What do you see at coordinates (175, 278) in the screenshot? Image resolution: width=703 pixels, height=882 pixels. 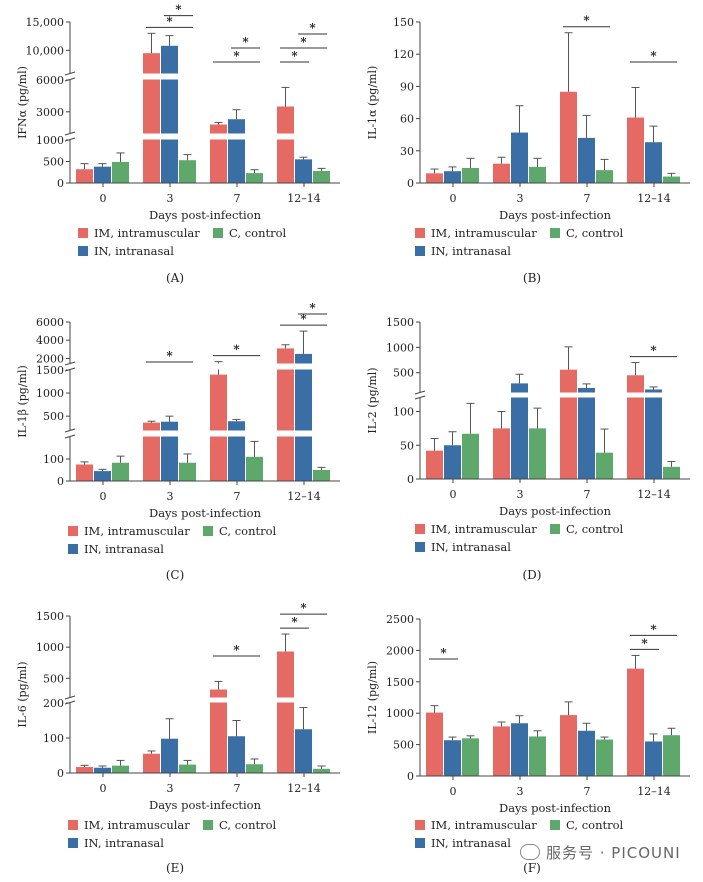 I see `panel-label: (A)` at bounding box center [175, 278].